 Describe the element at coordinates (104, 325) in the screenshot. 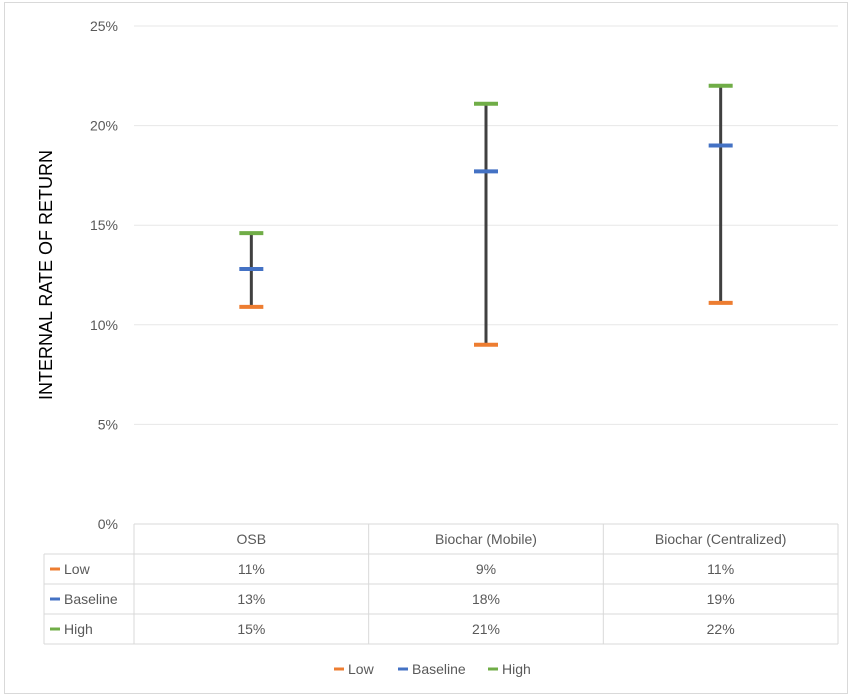

I see `y-tick-label: 10%` at that location.